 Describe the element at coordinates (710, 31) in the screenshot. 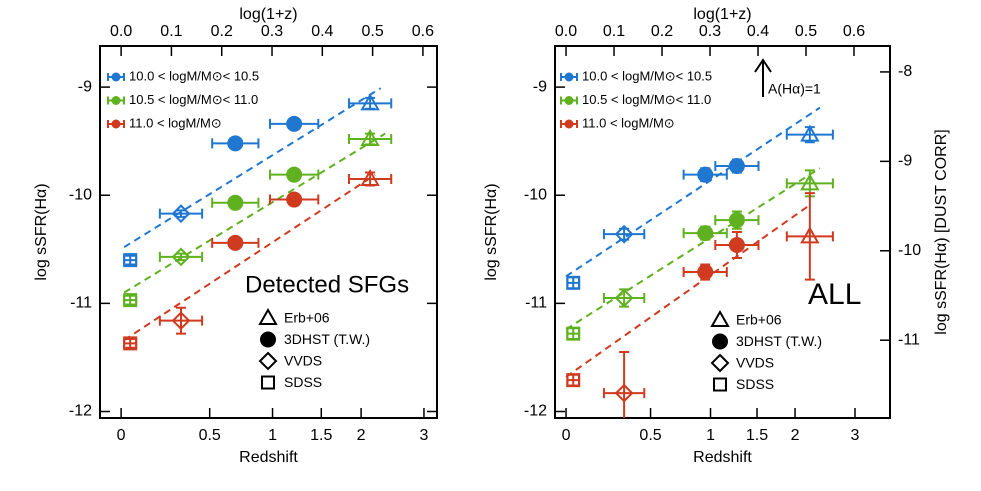

I see `x2-tick-label: 0.3` at that location.